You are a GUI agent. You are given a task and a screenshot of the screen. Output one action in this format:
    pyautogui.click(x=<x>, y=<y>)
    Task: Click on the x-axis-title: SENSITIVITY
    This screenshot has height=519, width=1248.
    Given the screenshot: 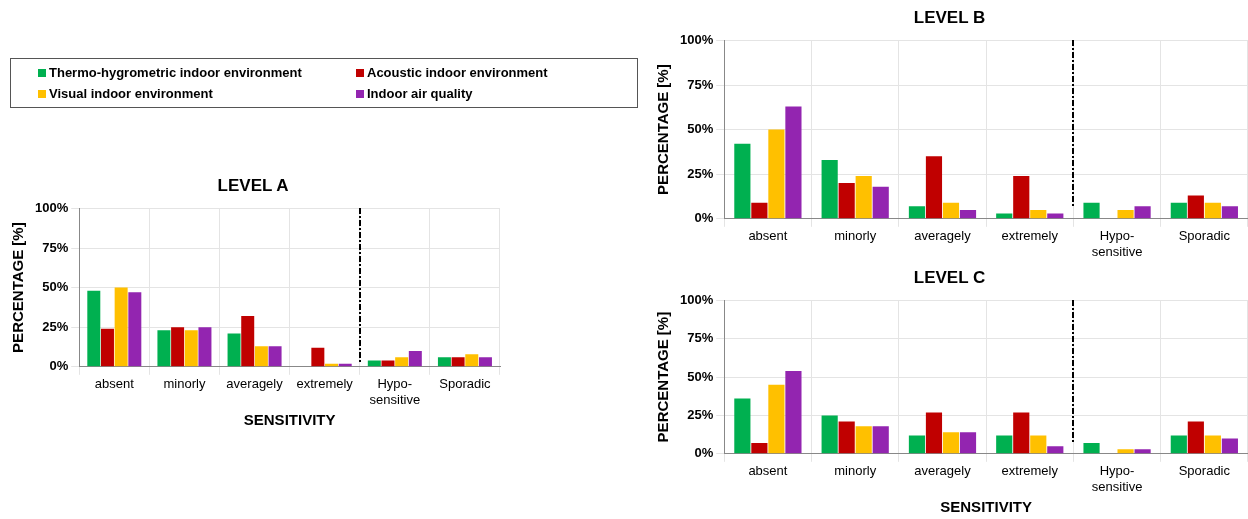 What is the action you would take?
    pyautogui.click(x=986, y=507)
    